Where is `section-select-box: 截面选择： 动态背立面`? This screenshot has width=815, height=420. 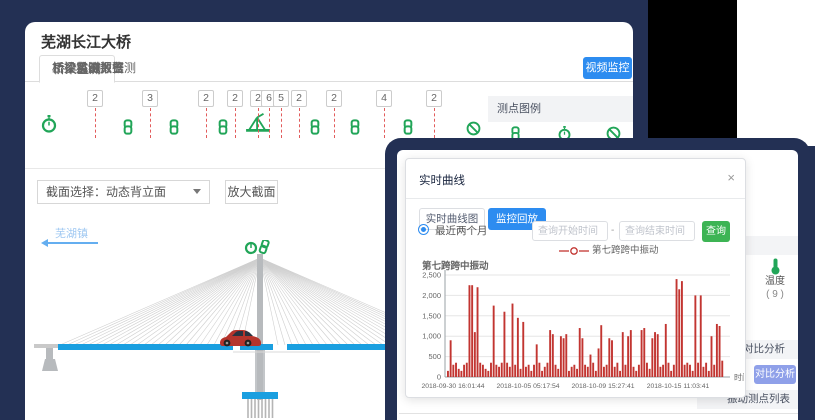 section-select-box: 截面选择： 动态背立面 is located at coordinates (123, 192).